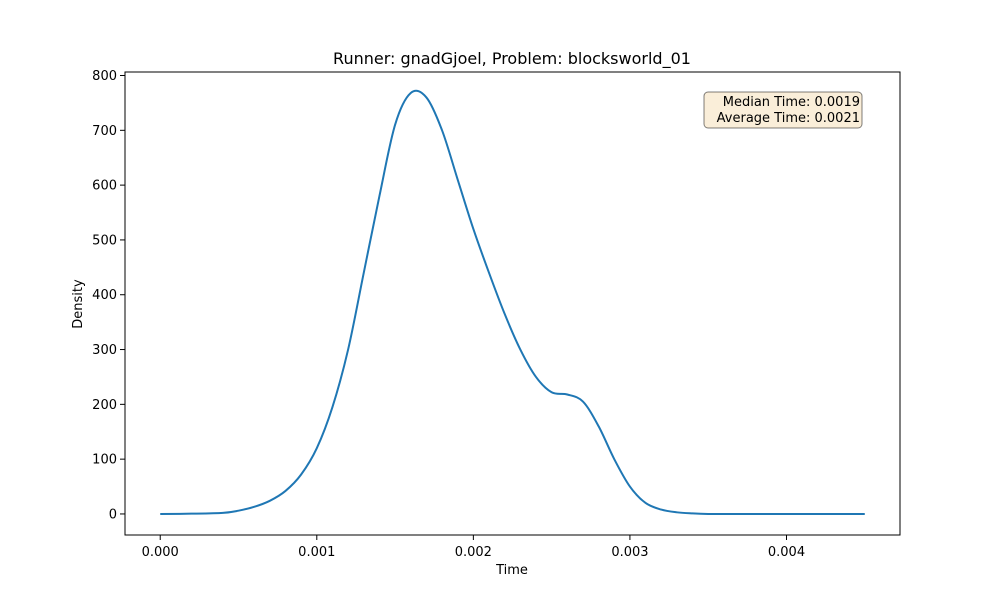 Image resolution: width=1000 pixels, height=600 pixels. I want to click on y-tick-label: 300, so click(104, 350).